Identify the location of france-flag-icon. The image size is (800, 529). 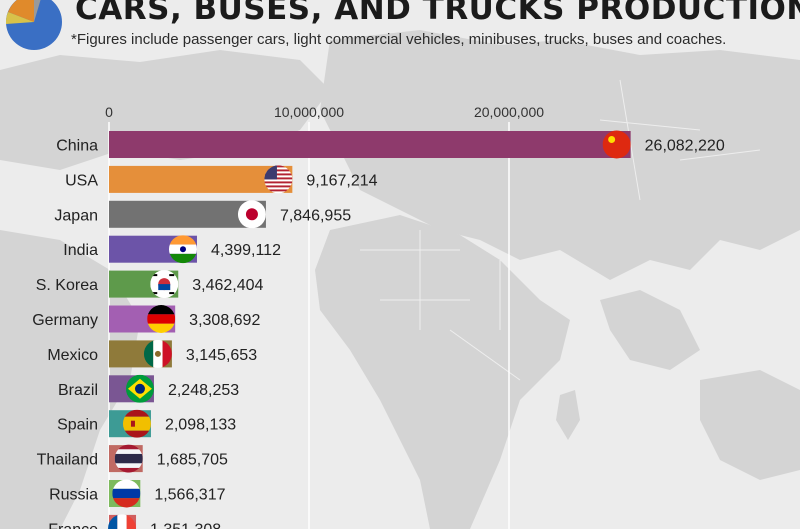
(122, 521).